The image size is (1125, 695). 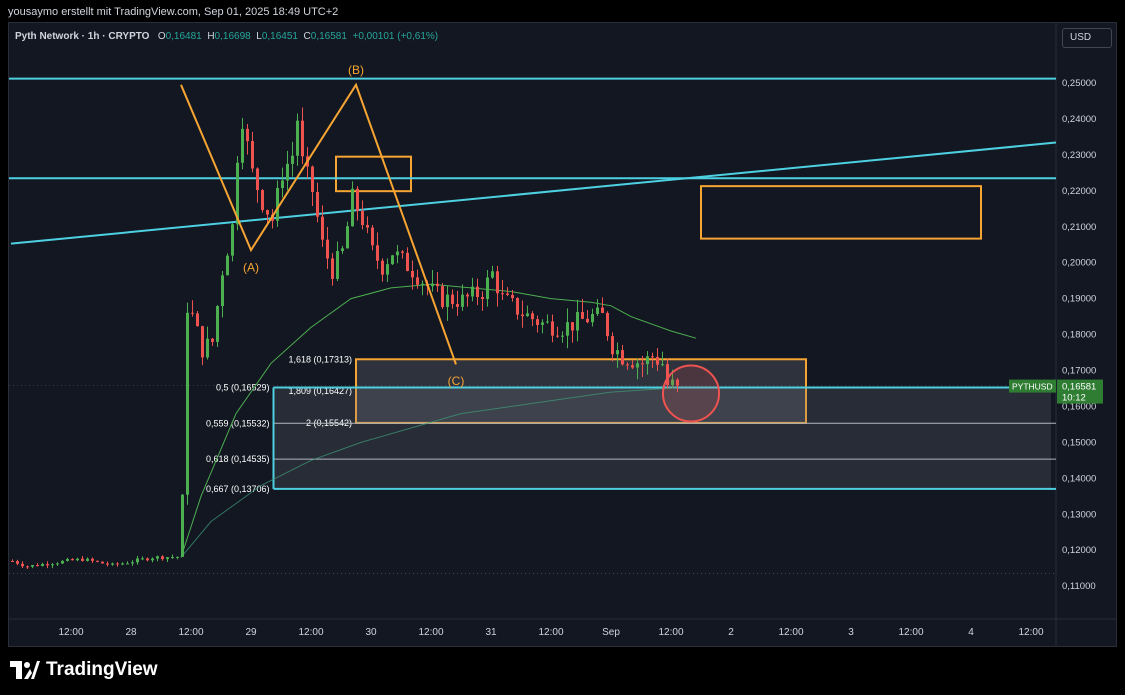 What do you see at coordinates (356, 70) in the screenshot?
I see `wave-label-b: (B)` at bounding box center [356, 70].